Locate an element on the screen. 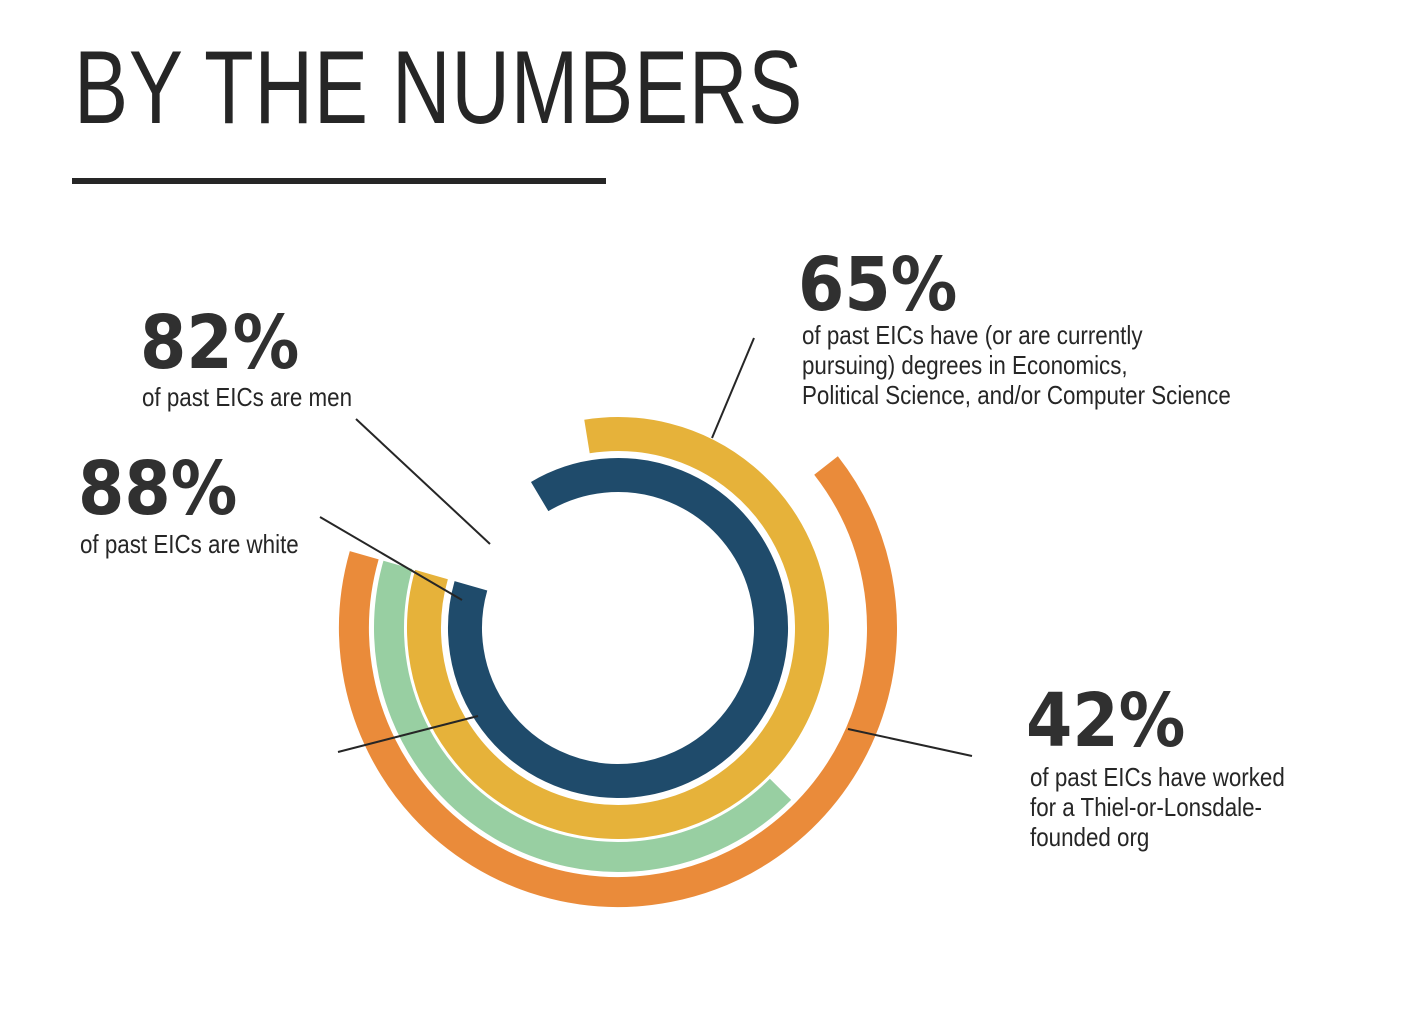 This screenshot has width=1404, height=1014. stat-value-white: 88% is located at coordinates (158, 489).